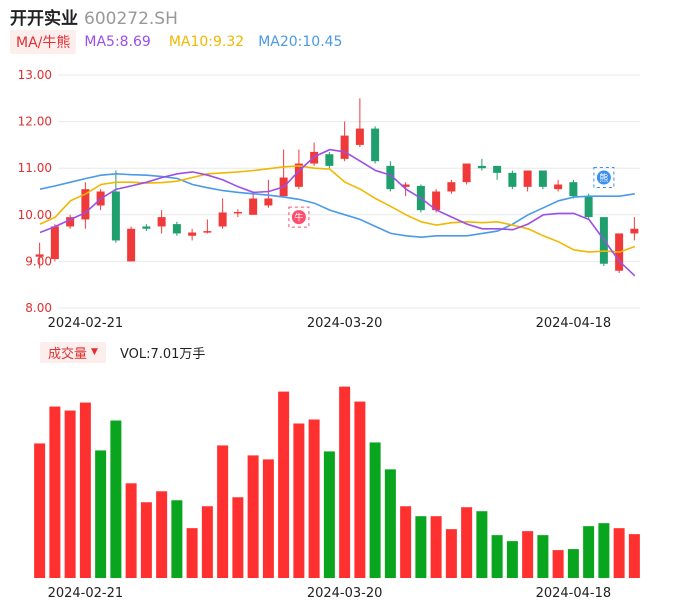  What do you see at coordinates (38, 308) in the screenshot?
I see `y-tick-label: 8.00` at bounding box center [38, 308].